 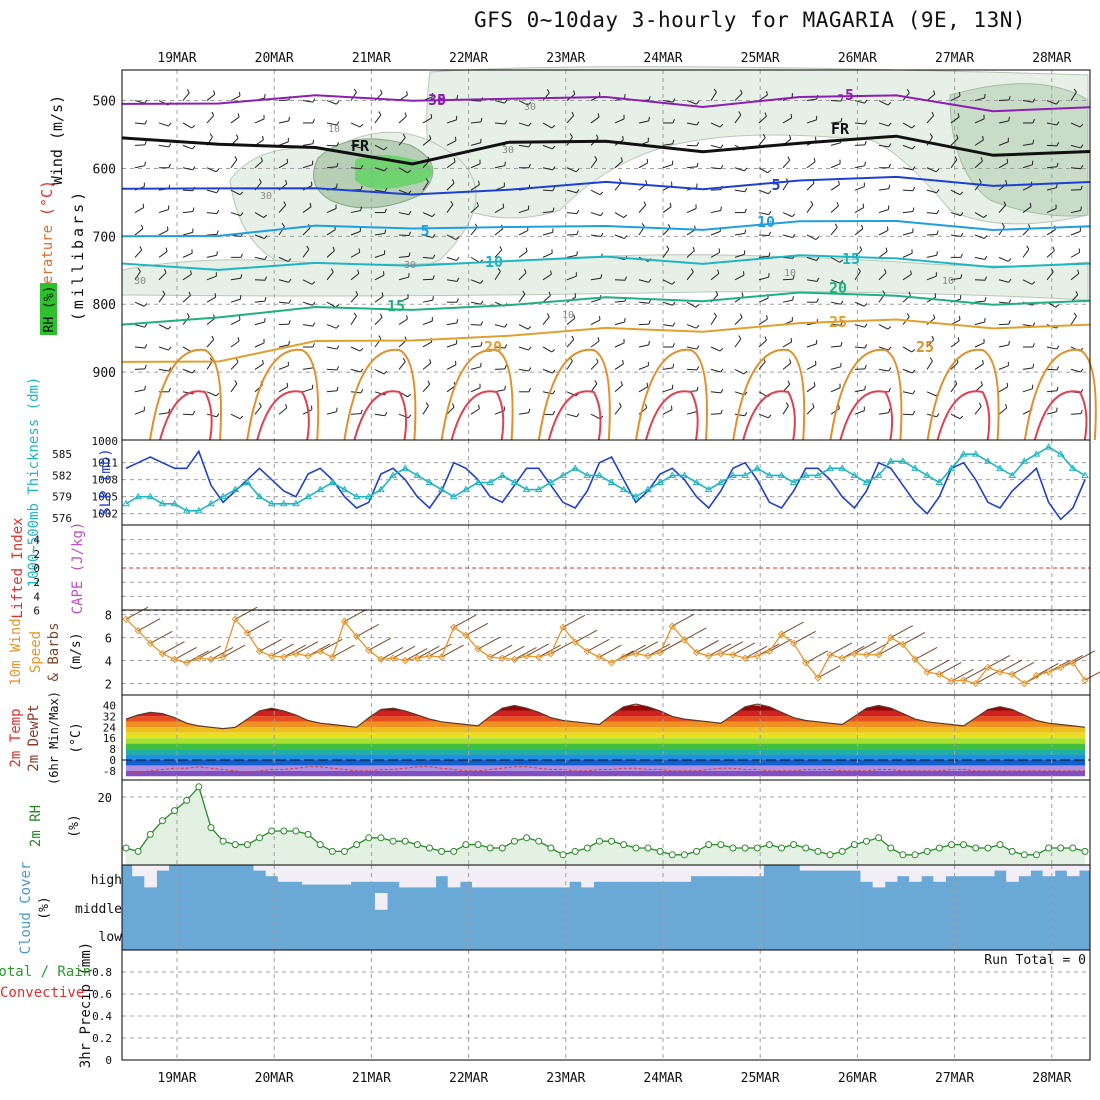 I want to click on ylabel-wind10m-barbs: & Barbs, so click(x=54, y=651).